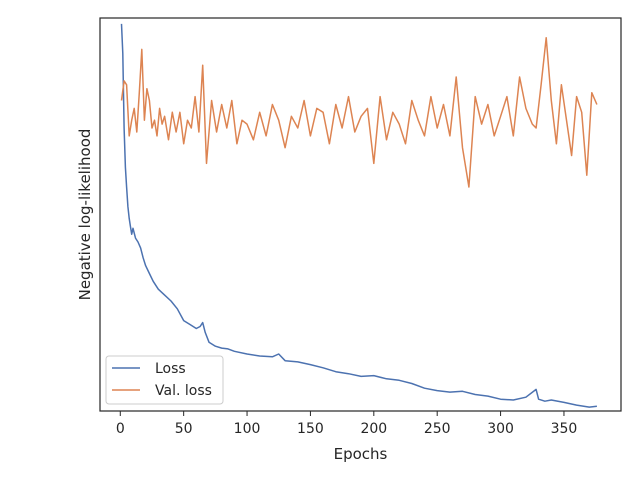  I want to click on y-axis-label: Negative log-likelihood, so click(85, 215).